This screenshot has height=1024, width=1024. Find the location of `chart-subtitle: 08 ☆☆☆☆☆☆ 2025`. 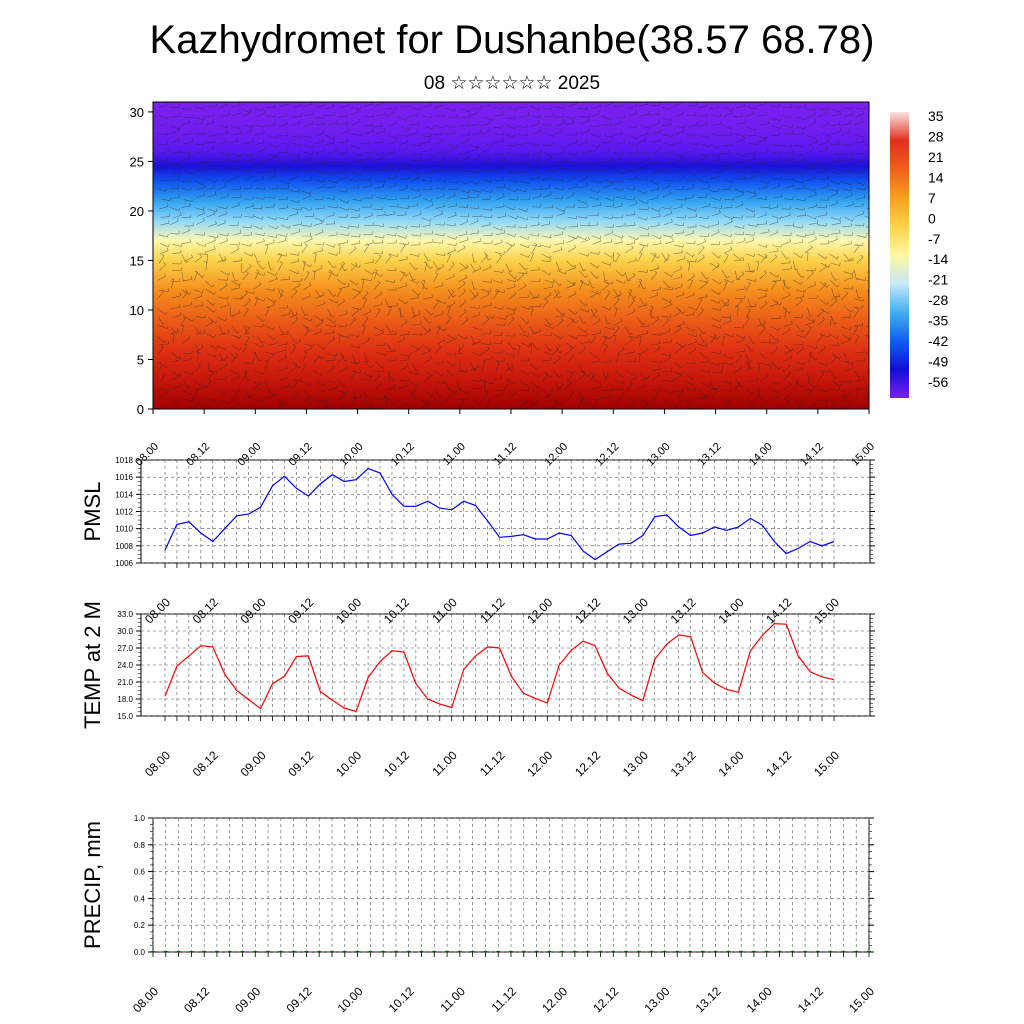

chart-subtitle: 08 ☆☆☆☆☆☆ 2025 is located at coordinates (512, 83).